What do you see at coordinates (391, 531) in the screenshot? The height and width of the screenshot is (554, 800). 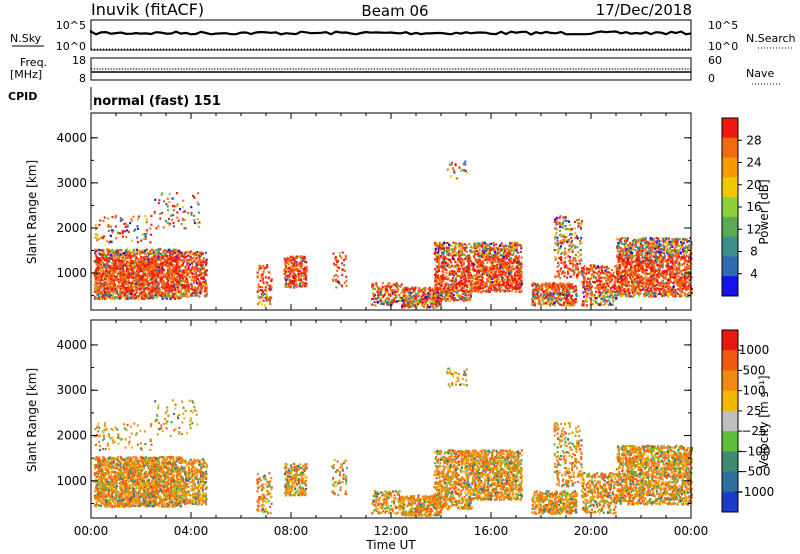 I see `x-tick-label: 12:00` at bounding box center [391, 531].